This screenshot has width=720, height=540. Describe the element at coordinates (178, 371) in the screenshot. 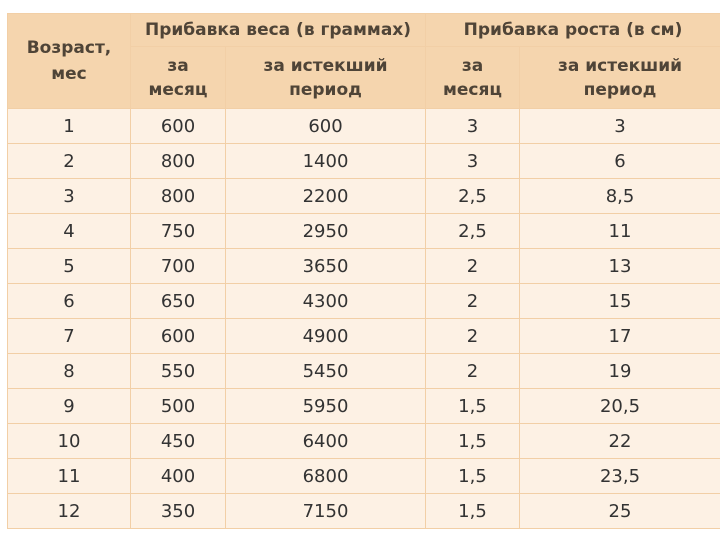

I see `weight-per-month-cell: 550` at that location.